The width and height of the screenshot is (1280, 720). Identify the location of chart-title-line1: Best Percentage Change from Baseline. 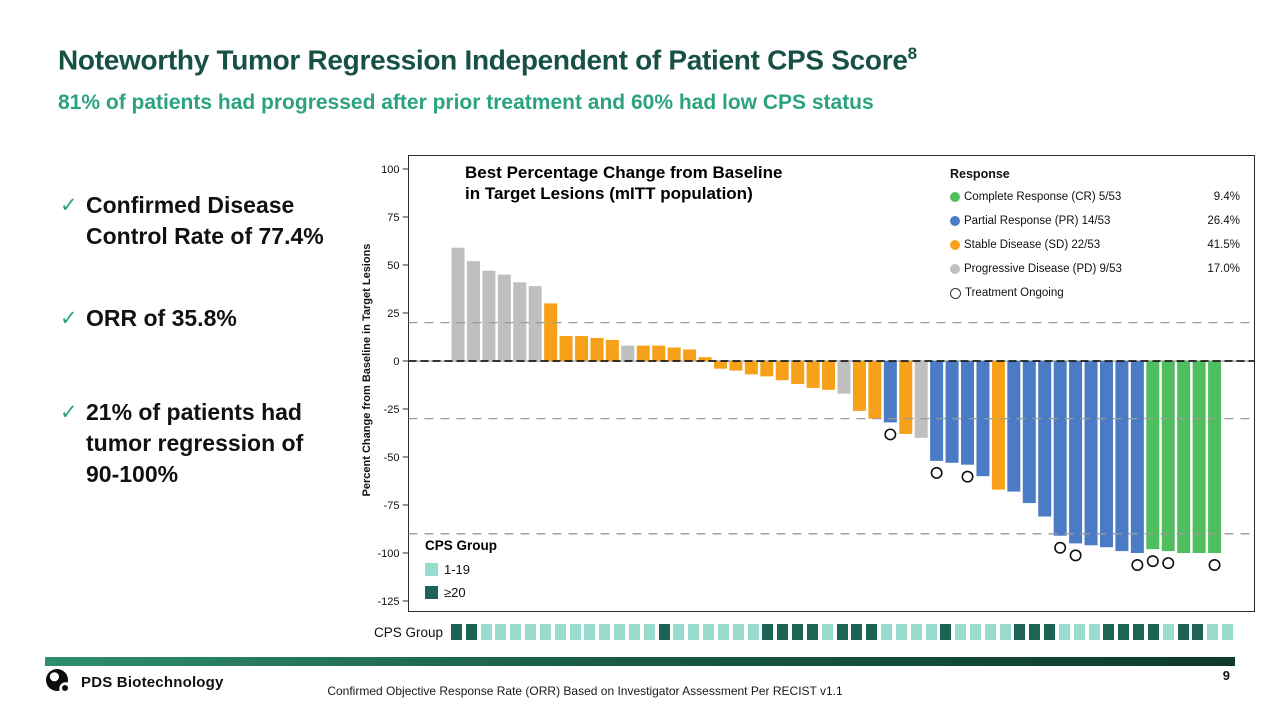
(624, 172).